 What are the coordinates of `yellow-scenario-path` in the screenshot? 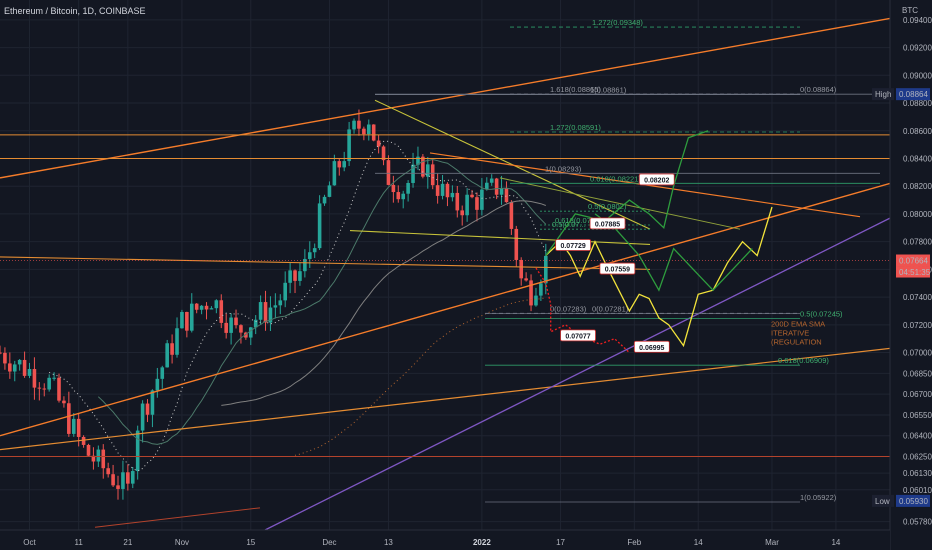 It's located at (659, 277).